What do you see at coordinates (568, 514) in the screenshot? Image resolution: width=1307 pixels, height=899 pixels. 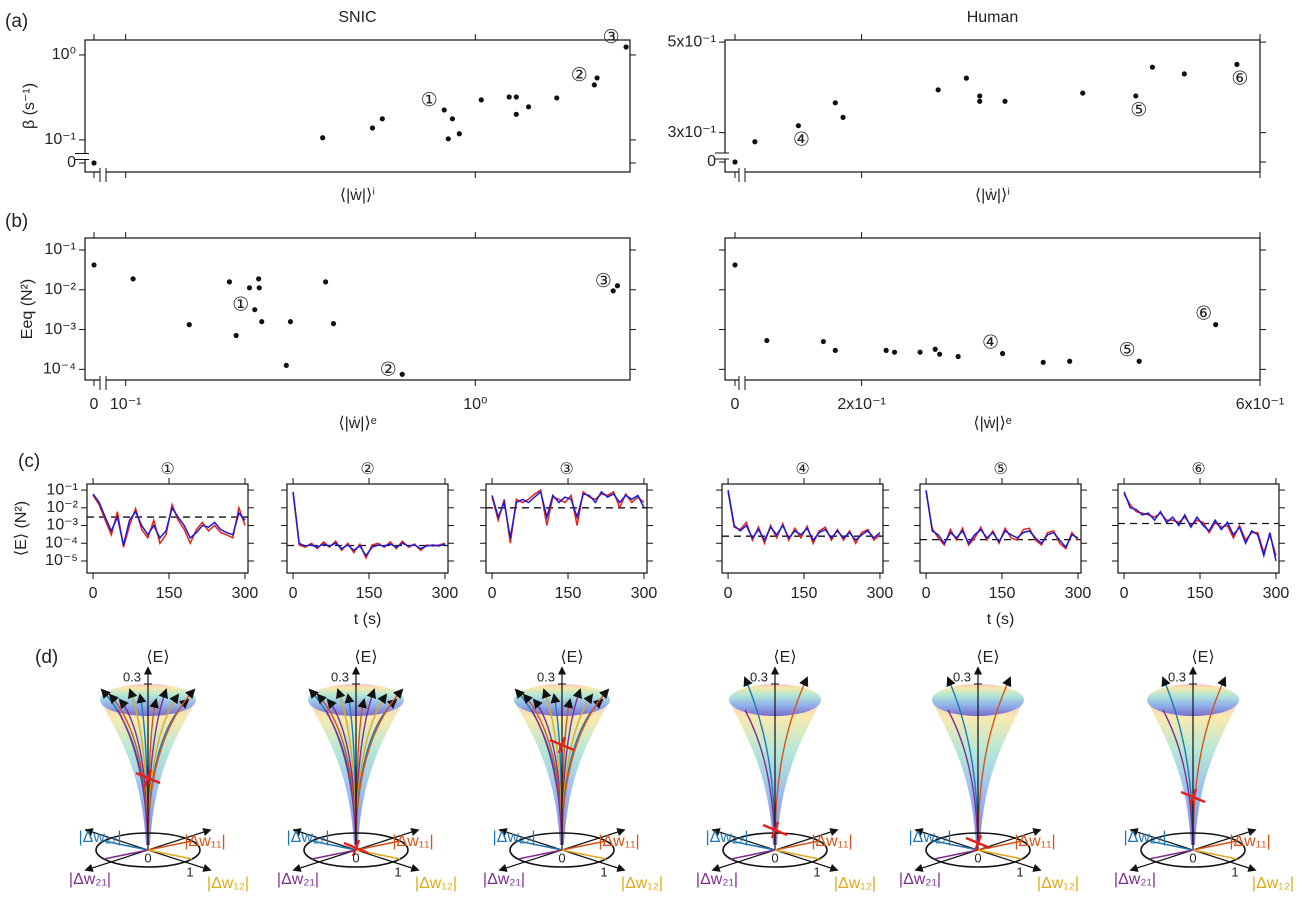 I see `data-line` at bounding box center [568, 514].